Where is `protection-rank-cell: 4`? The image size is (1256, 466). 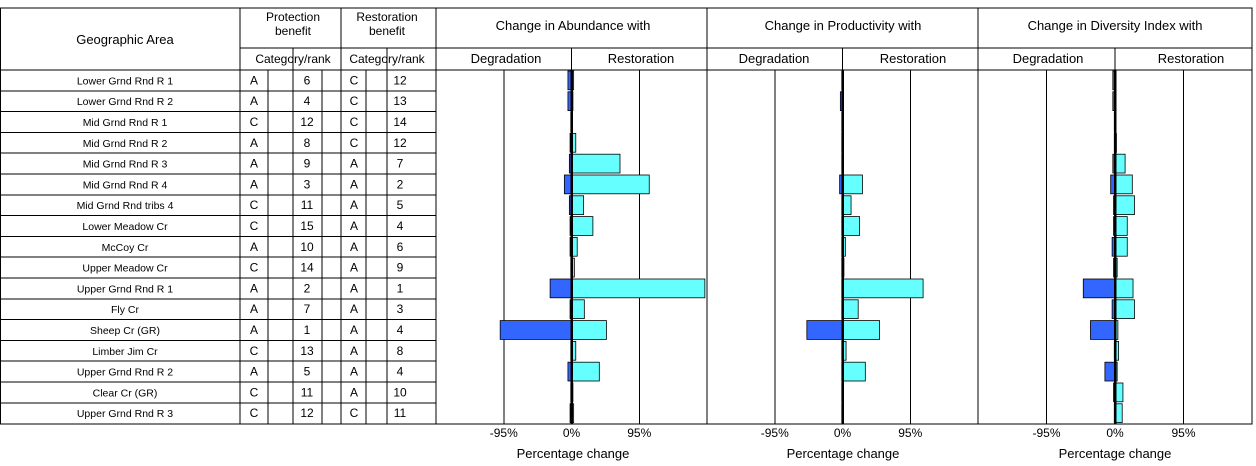
protection-rank-cell: 4 is located at coordinates (307, 101).